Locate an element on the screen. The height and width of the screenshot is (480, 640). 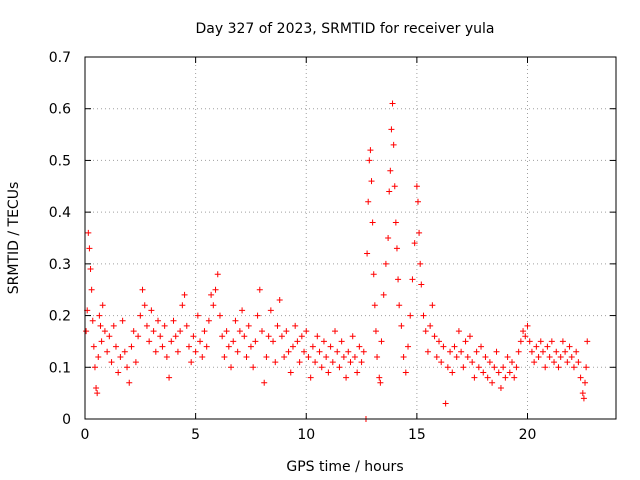
y-tick-label: 0.3 is located at coordinates (60, 265).